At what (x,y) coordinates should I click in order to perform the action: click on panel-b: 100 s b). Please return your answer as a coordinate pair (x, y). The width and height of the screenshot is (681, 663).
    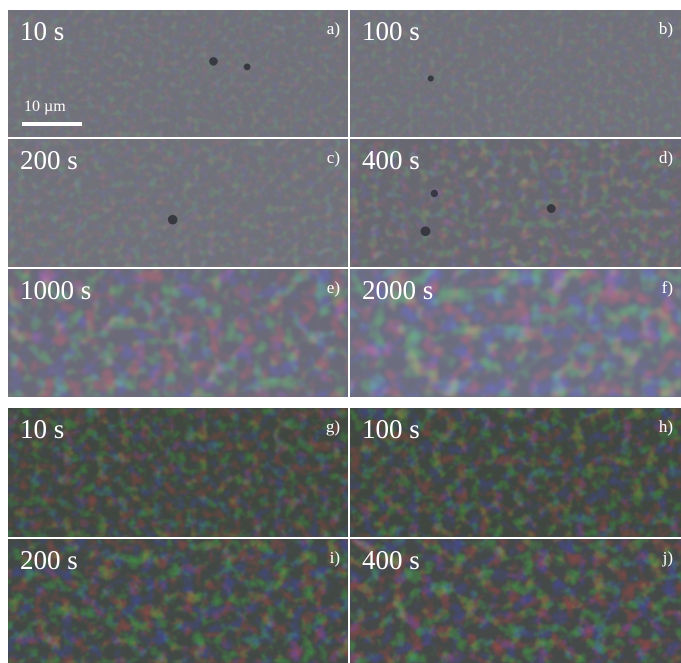
    Looking at the image, I should click on (515, 73).